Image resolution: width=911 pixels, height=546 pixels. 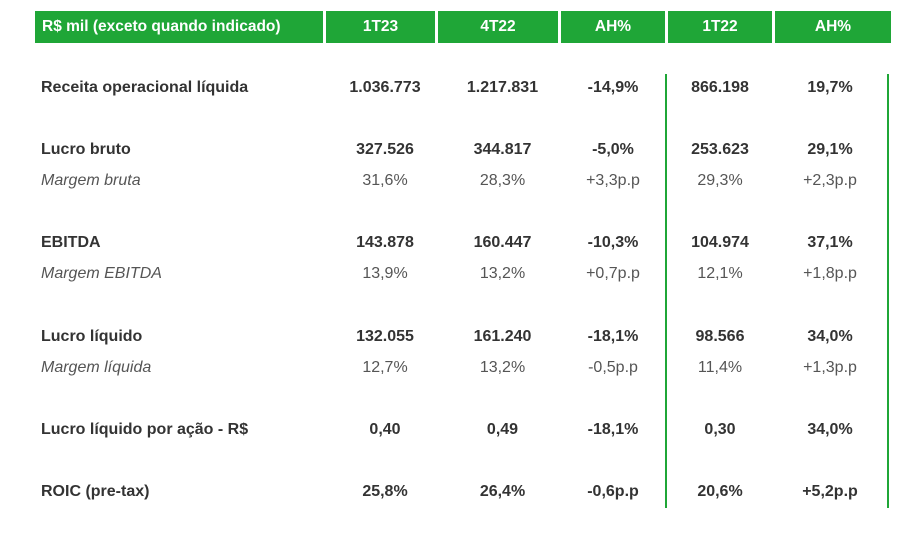 What do you see at coordinates (720, 180) in the screenshot?
I see `cell-1t22: 29,3%` at bounding box center [720, 180].